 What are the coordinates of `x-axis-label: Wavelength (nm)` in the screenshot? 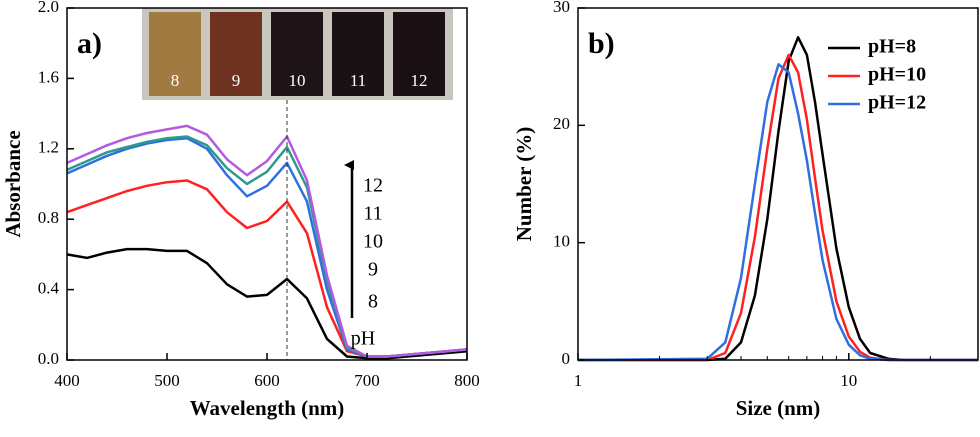 It's located at (267, 408).